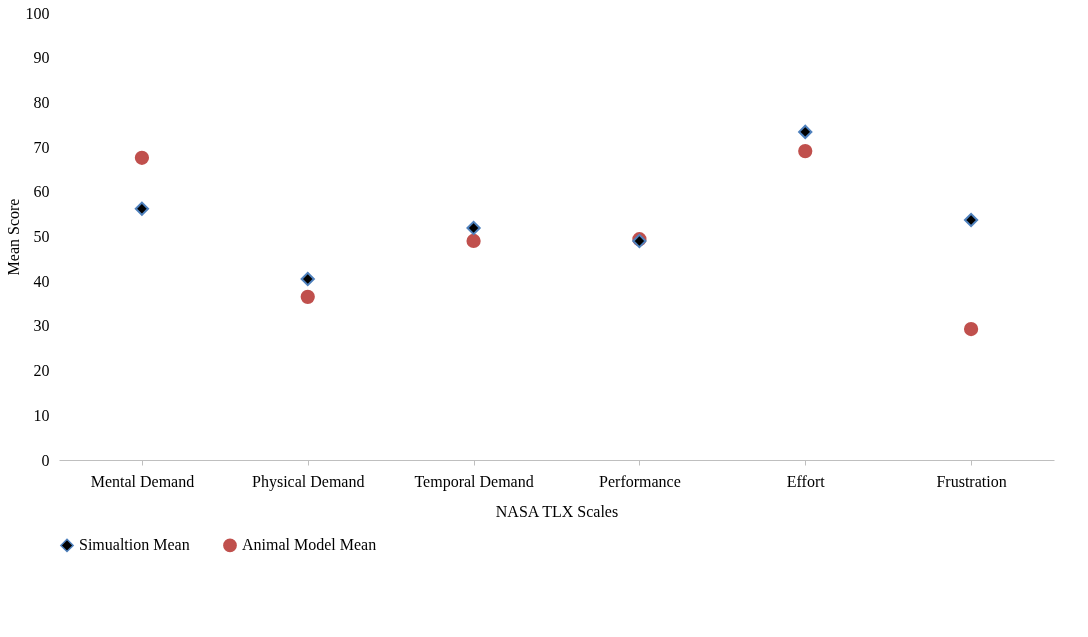 Image resolution: width=1088 pixels, height=637 pixels. What do you see at coordinates (474, 481) in the screenshot?
I see `x-tick-label: Temporal Demand` at bounding box center [474, 481].